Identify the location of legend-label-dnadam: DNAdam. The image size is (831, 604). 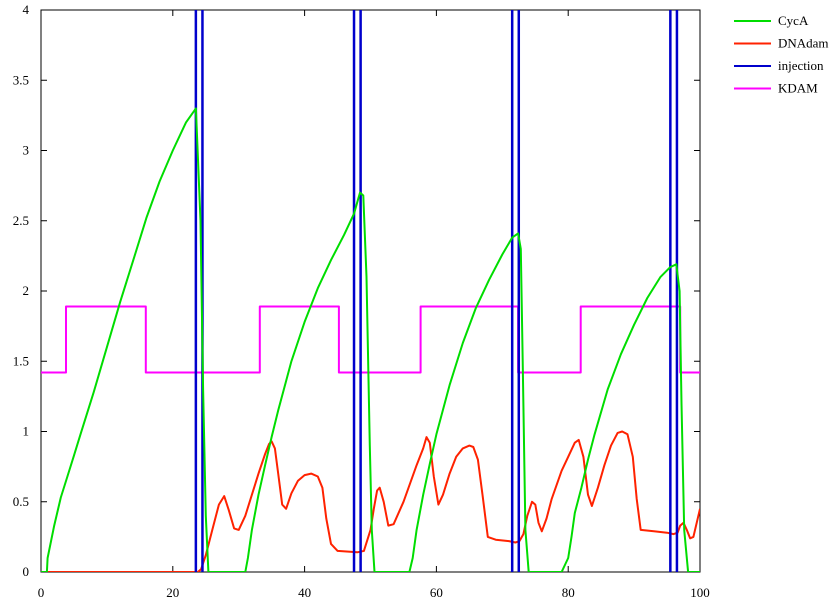
(803, 43).